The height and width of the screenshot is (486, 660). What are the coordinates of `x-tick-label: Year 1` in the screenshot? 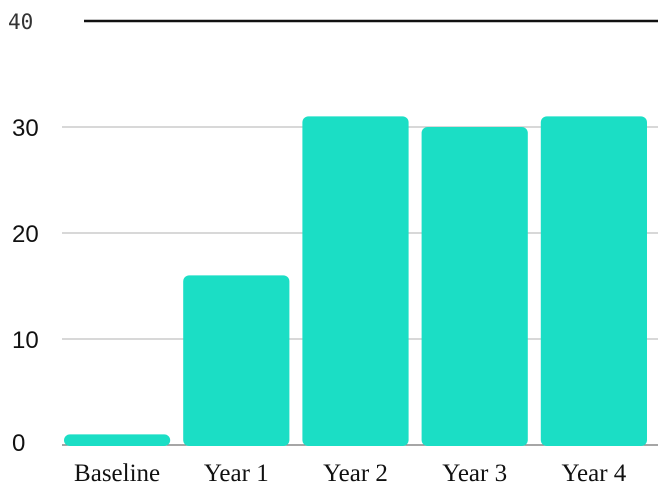 It's located at (236, 473).